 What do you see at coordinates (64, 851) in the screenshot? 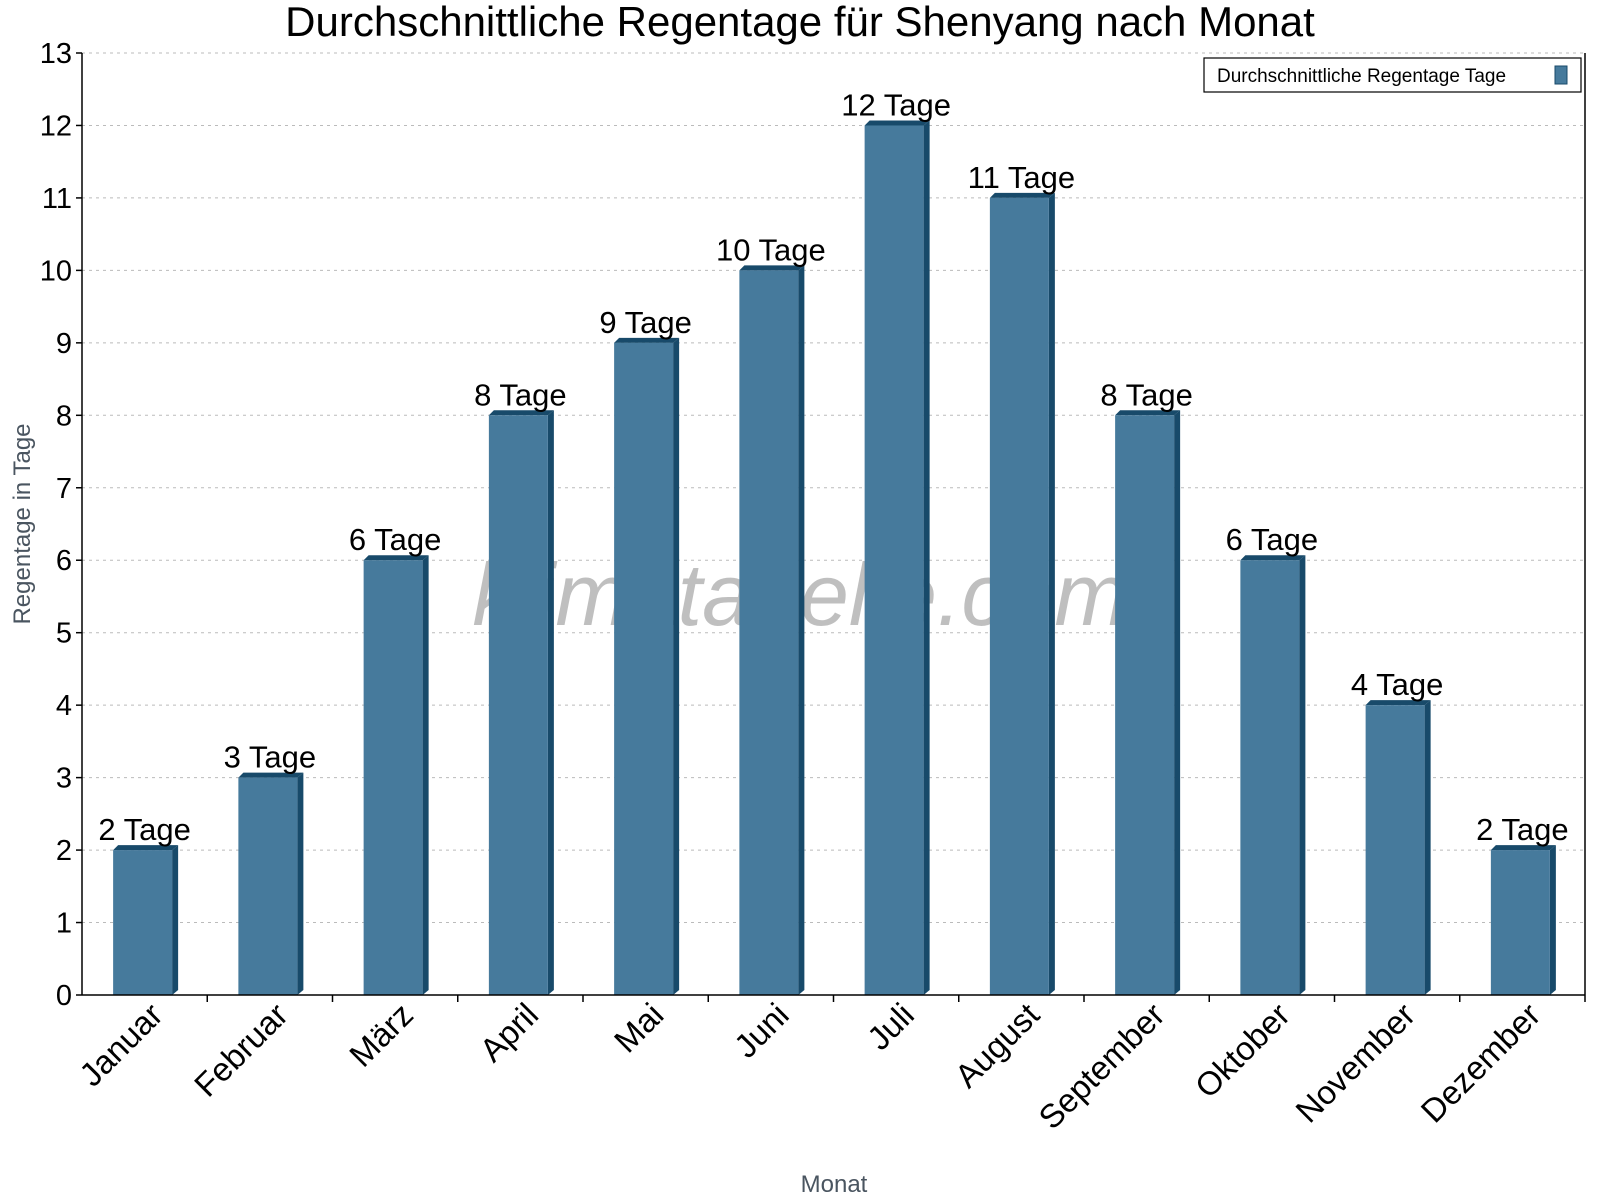
I see `y-tick-label: 2` at bounding box center [64, 851].